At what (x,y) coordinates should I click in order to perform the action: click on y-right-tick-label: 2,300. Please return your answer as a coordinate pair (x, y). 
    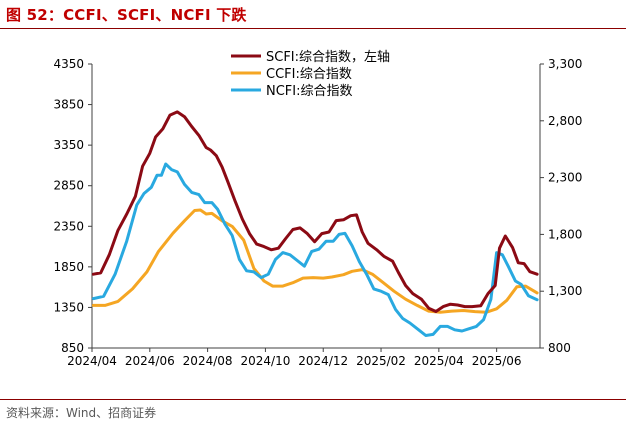
    Looking at the image, I should click on (565, 178).